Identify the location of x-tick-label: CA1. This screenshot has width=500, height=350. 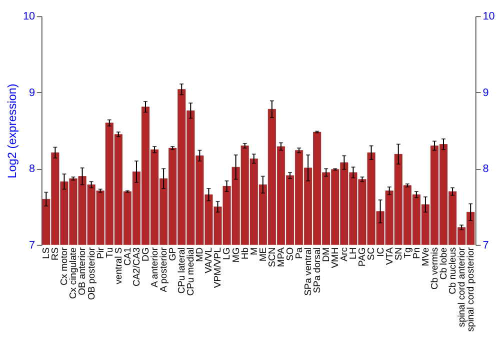
(127, 256).